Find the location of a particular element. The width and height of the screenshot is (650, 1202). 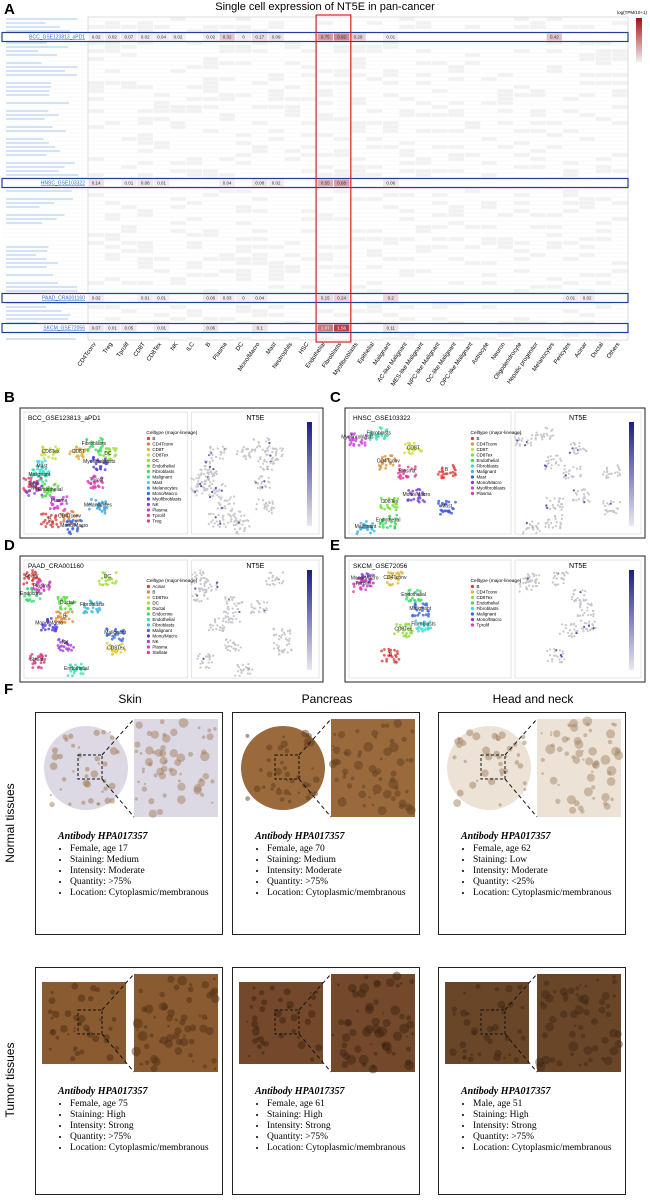

column-label: CD4Tconv is located at coordinates (87, 355).